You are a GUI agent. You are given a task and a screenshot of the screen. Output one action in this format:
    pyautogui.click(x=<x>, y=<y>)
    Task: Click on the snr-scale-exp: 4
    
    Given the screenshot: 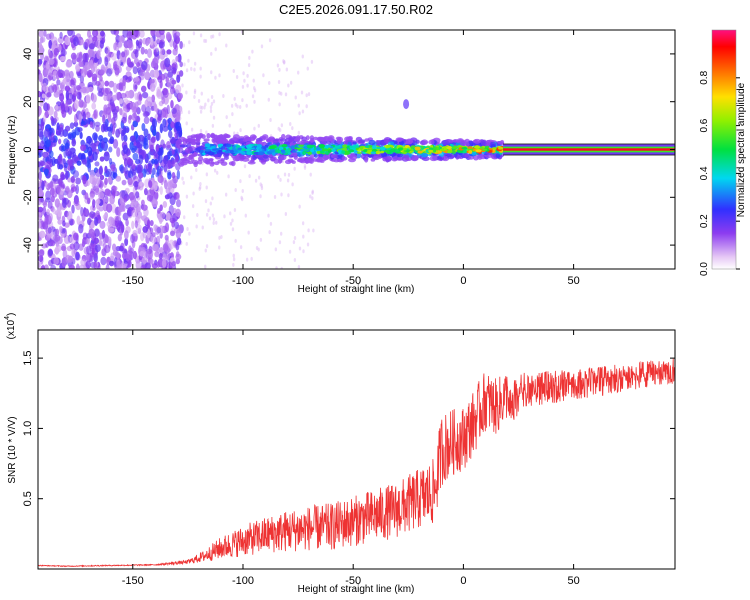 What is the action you would take?
    pyautogui.click(x=7, y=318)
    